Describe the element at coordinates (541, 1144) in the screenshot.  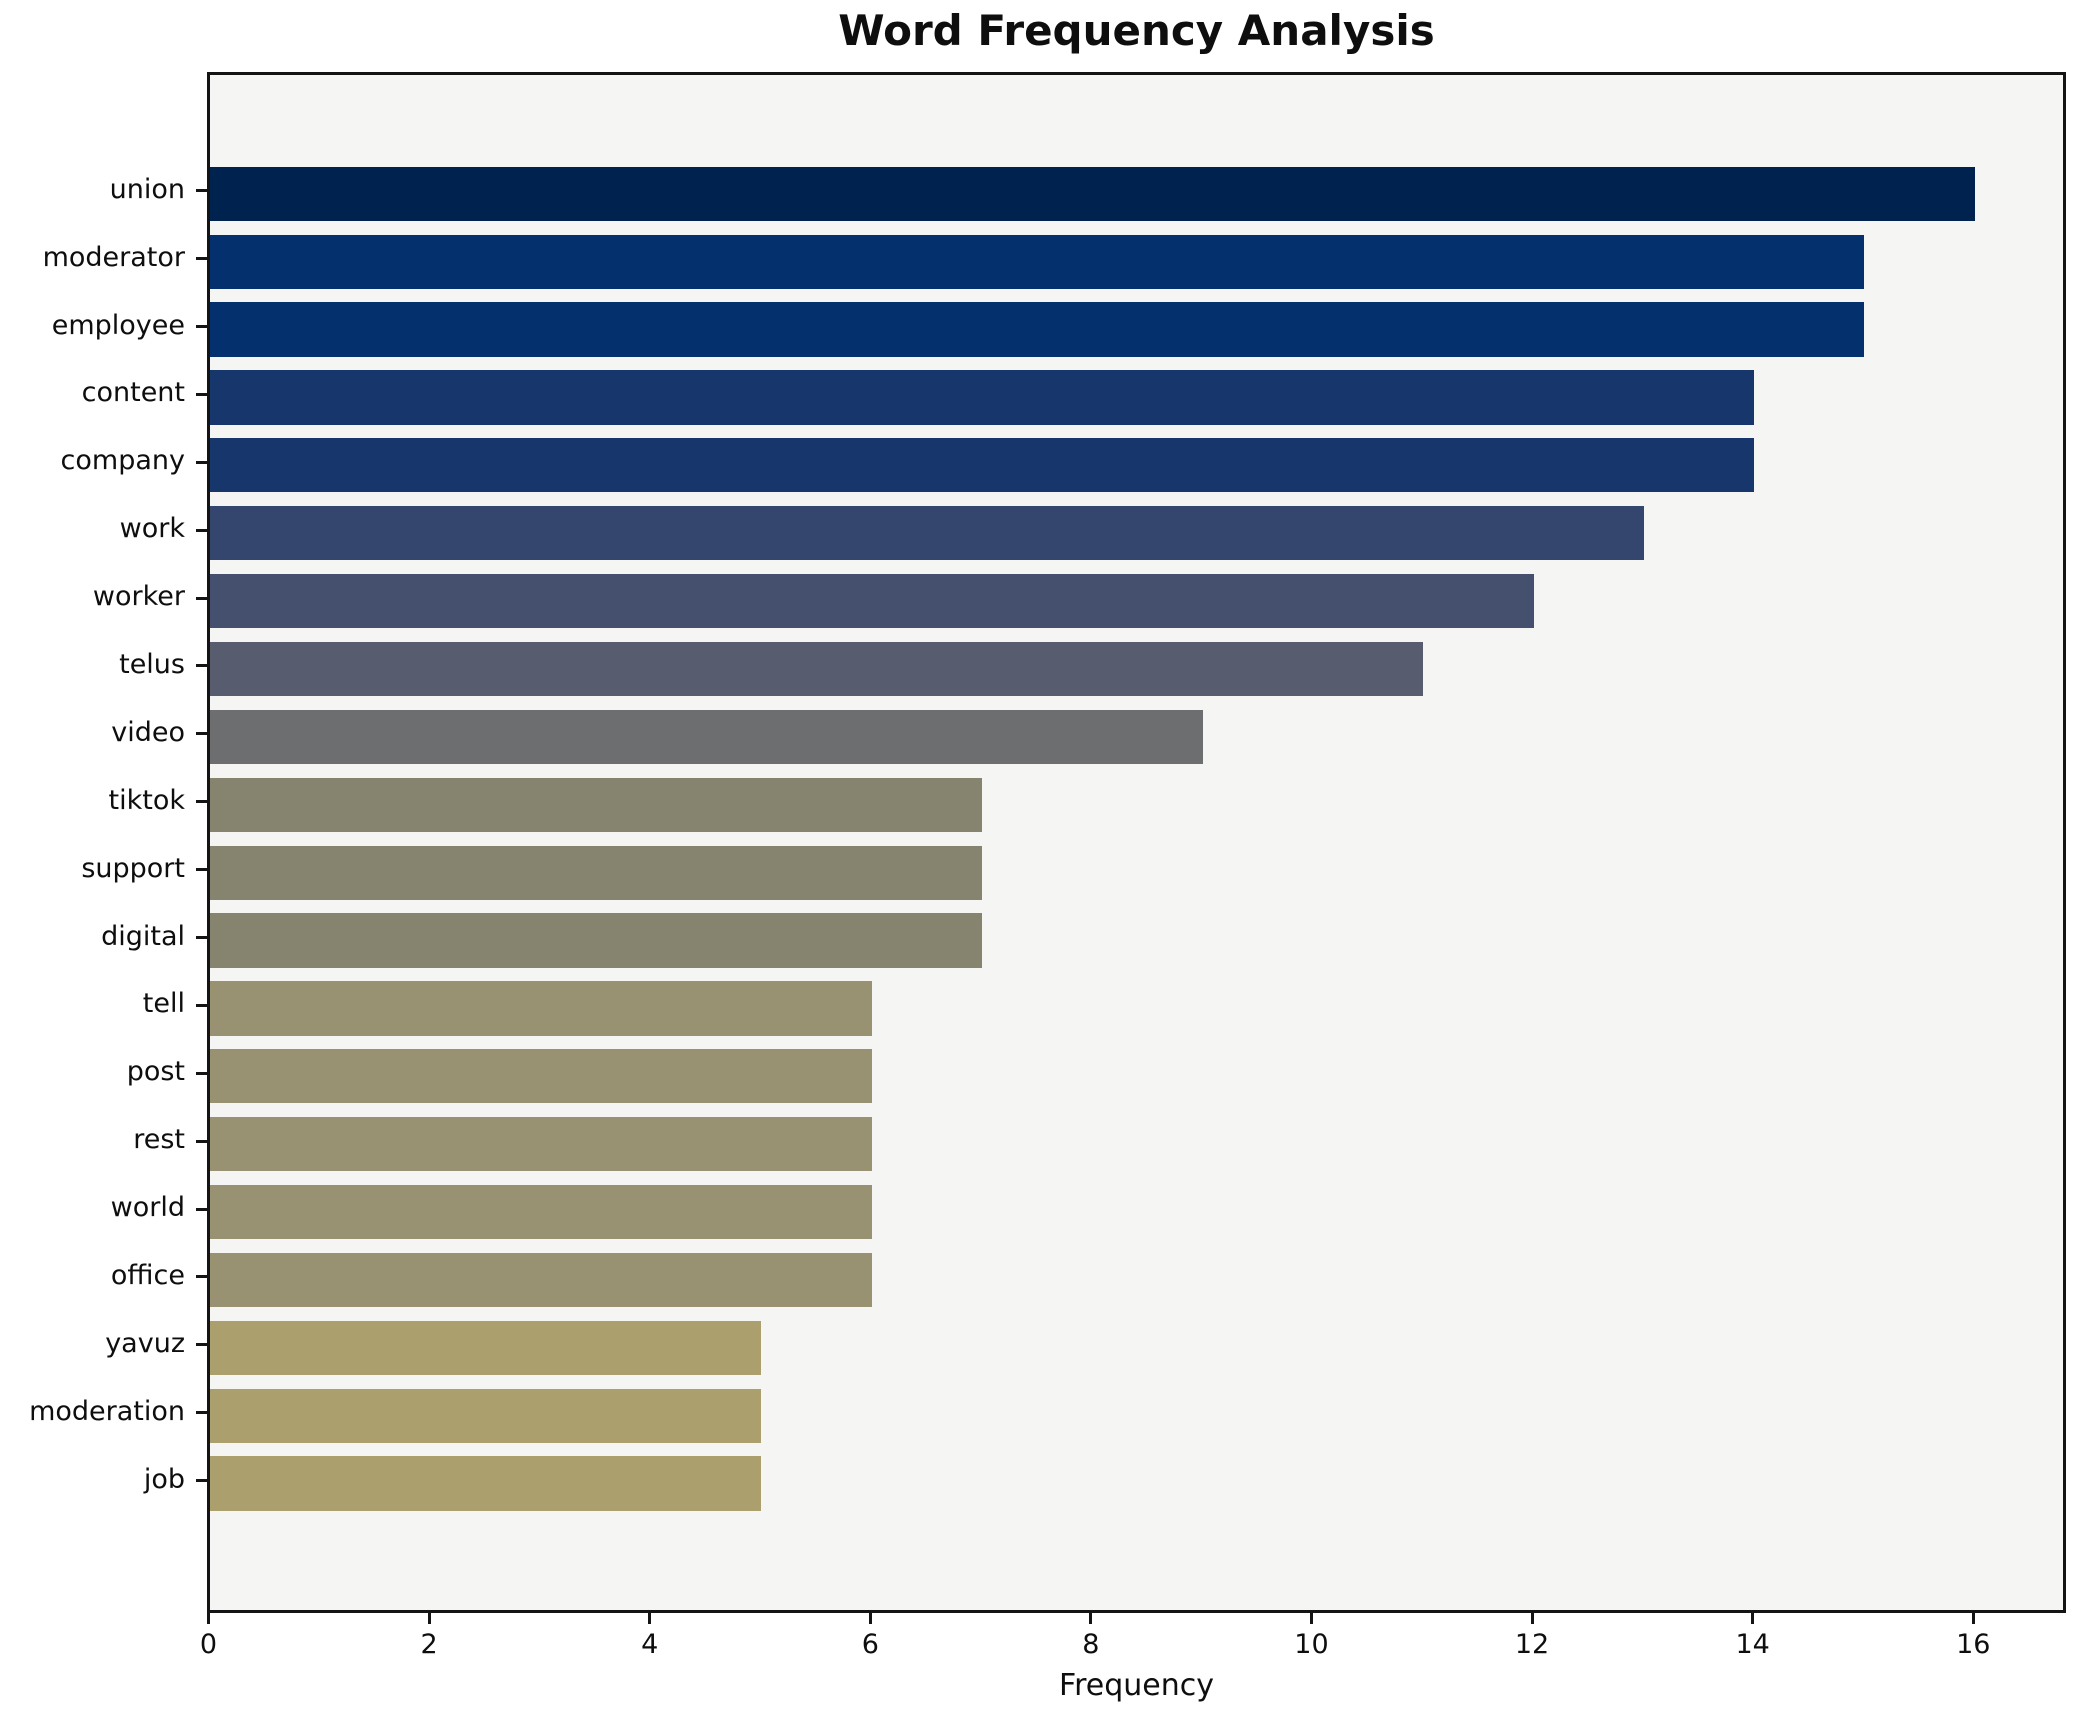
I see `bar-rest` at that location.